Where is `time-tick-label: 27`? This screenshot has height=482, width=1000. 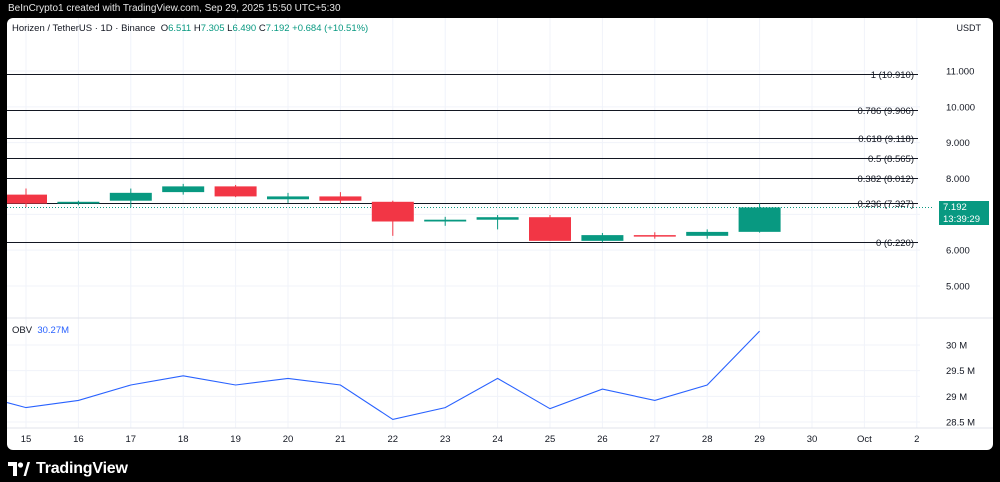
time-tick-label: 27 is located at coordinates (655, 439).